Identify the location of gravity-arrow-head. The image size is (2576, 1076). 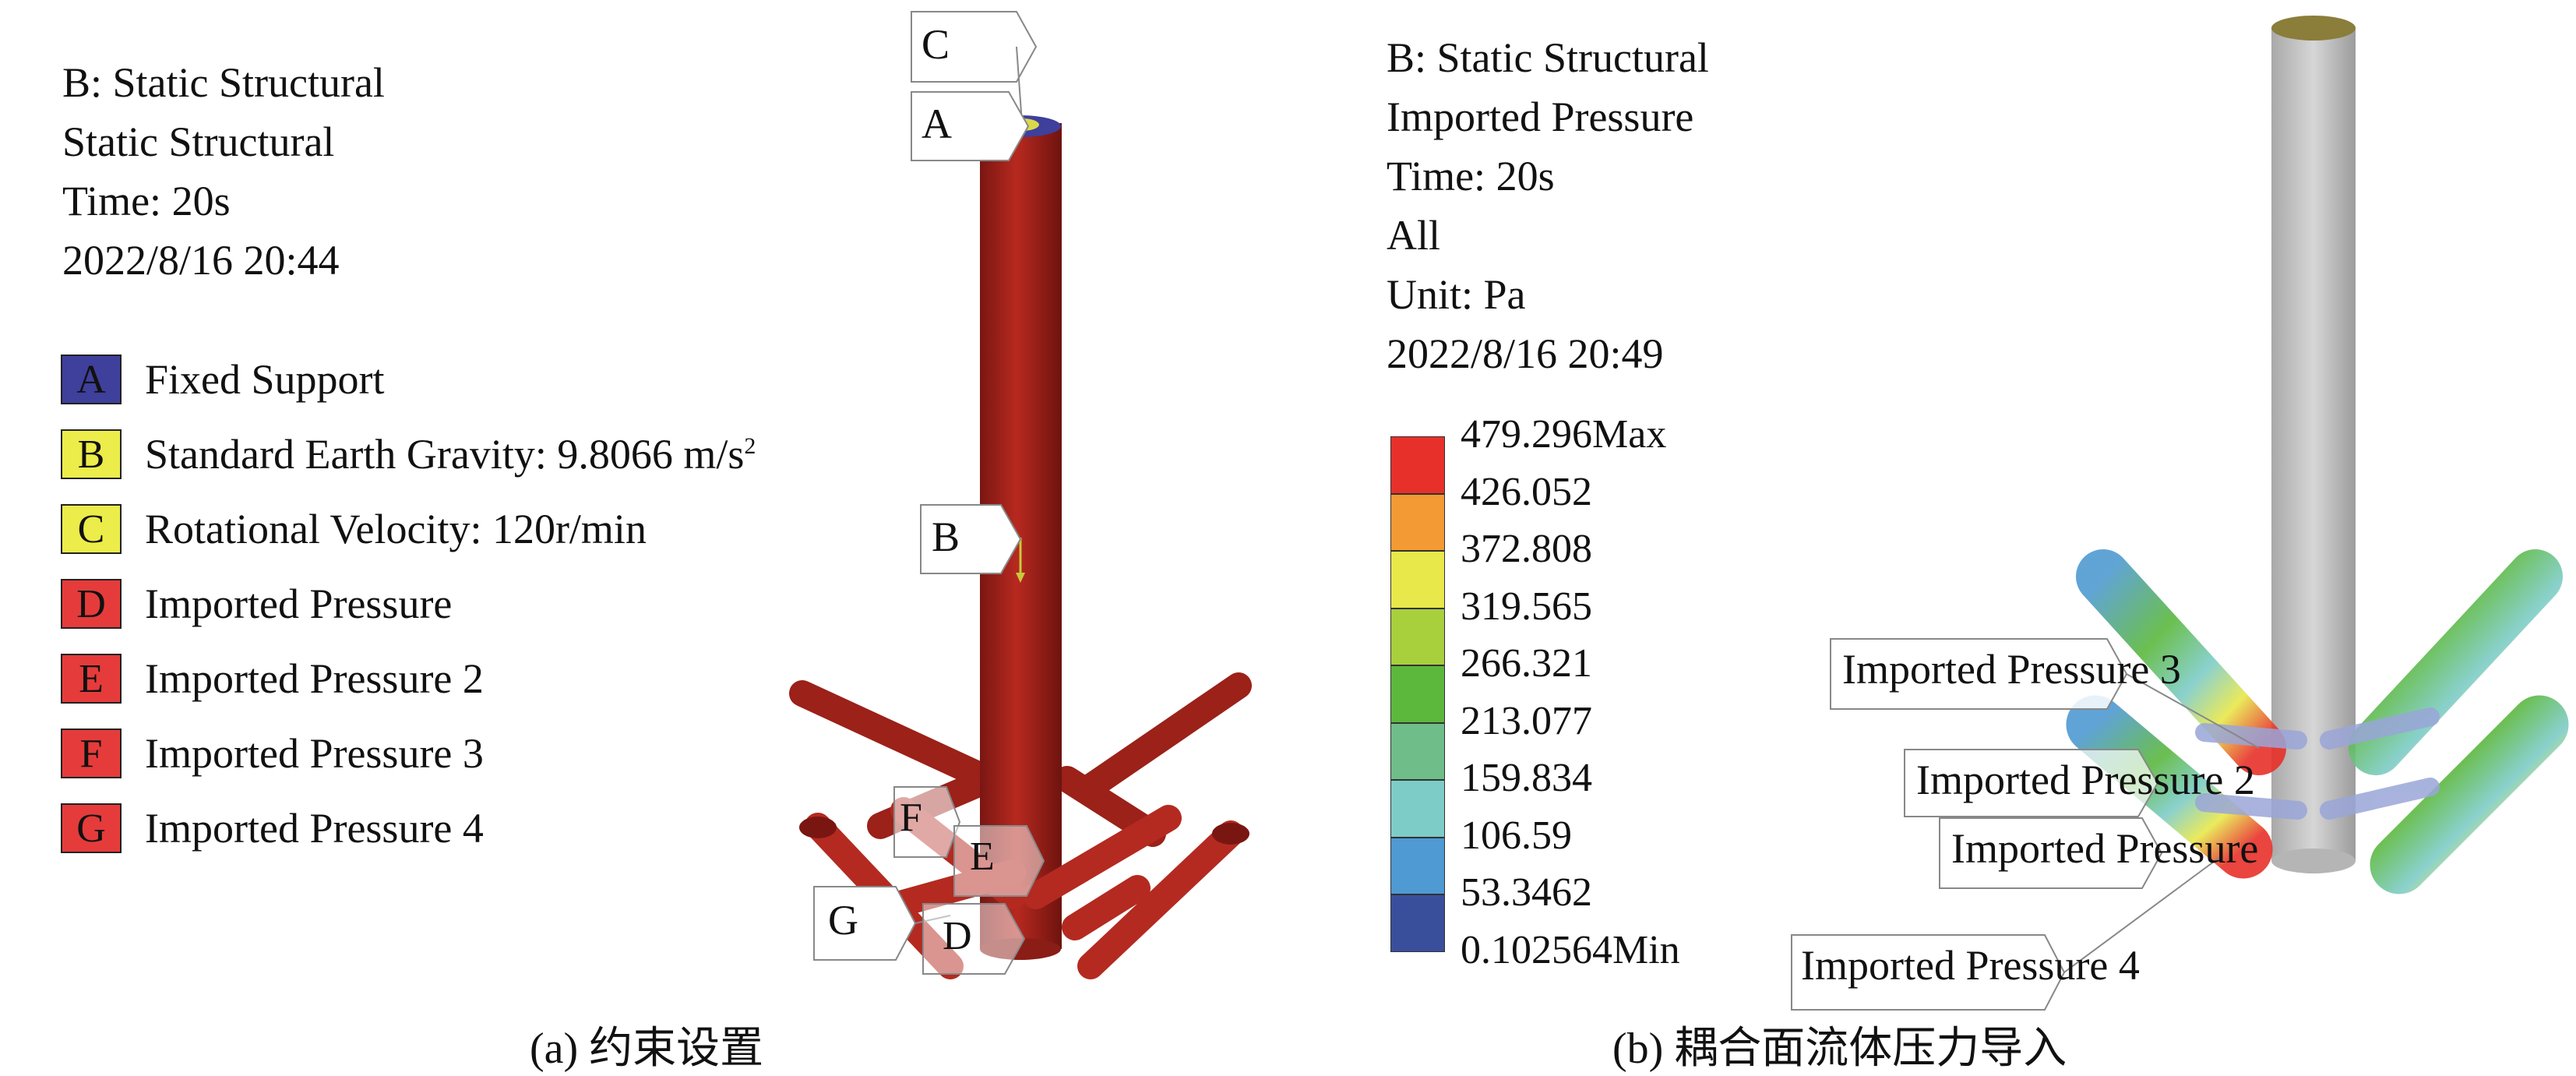
(1020, 578).